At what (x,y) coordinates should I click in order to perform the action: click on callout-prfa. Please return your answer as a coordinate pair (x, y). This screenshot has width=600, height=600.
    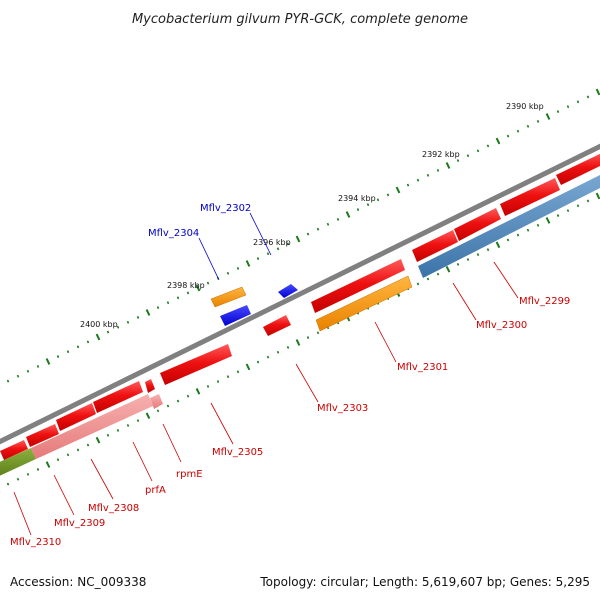
    Looking at the image, I should click on (142, 461).